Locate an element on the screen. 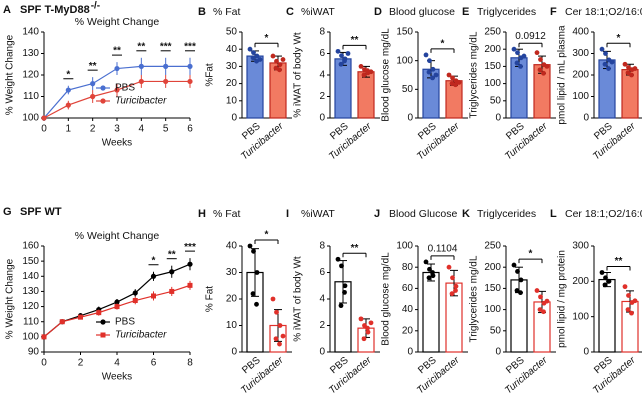 This screenshot has width=642, height=416. y-tick-label: 140 is located at coordinates (30, 32).